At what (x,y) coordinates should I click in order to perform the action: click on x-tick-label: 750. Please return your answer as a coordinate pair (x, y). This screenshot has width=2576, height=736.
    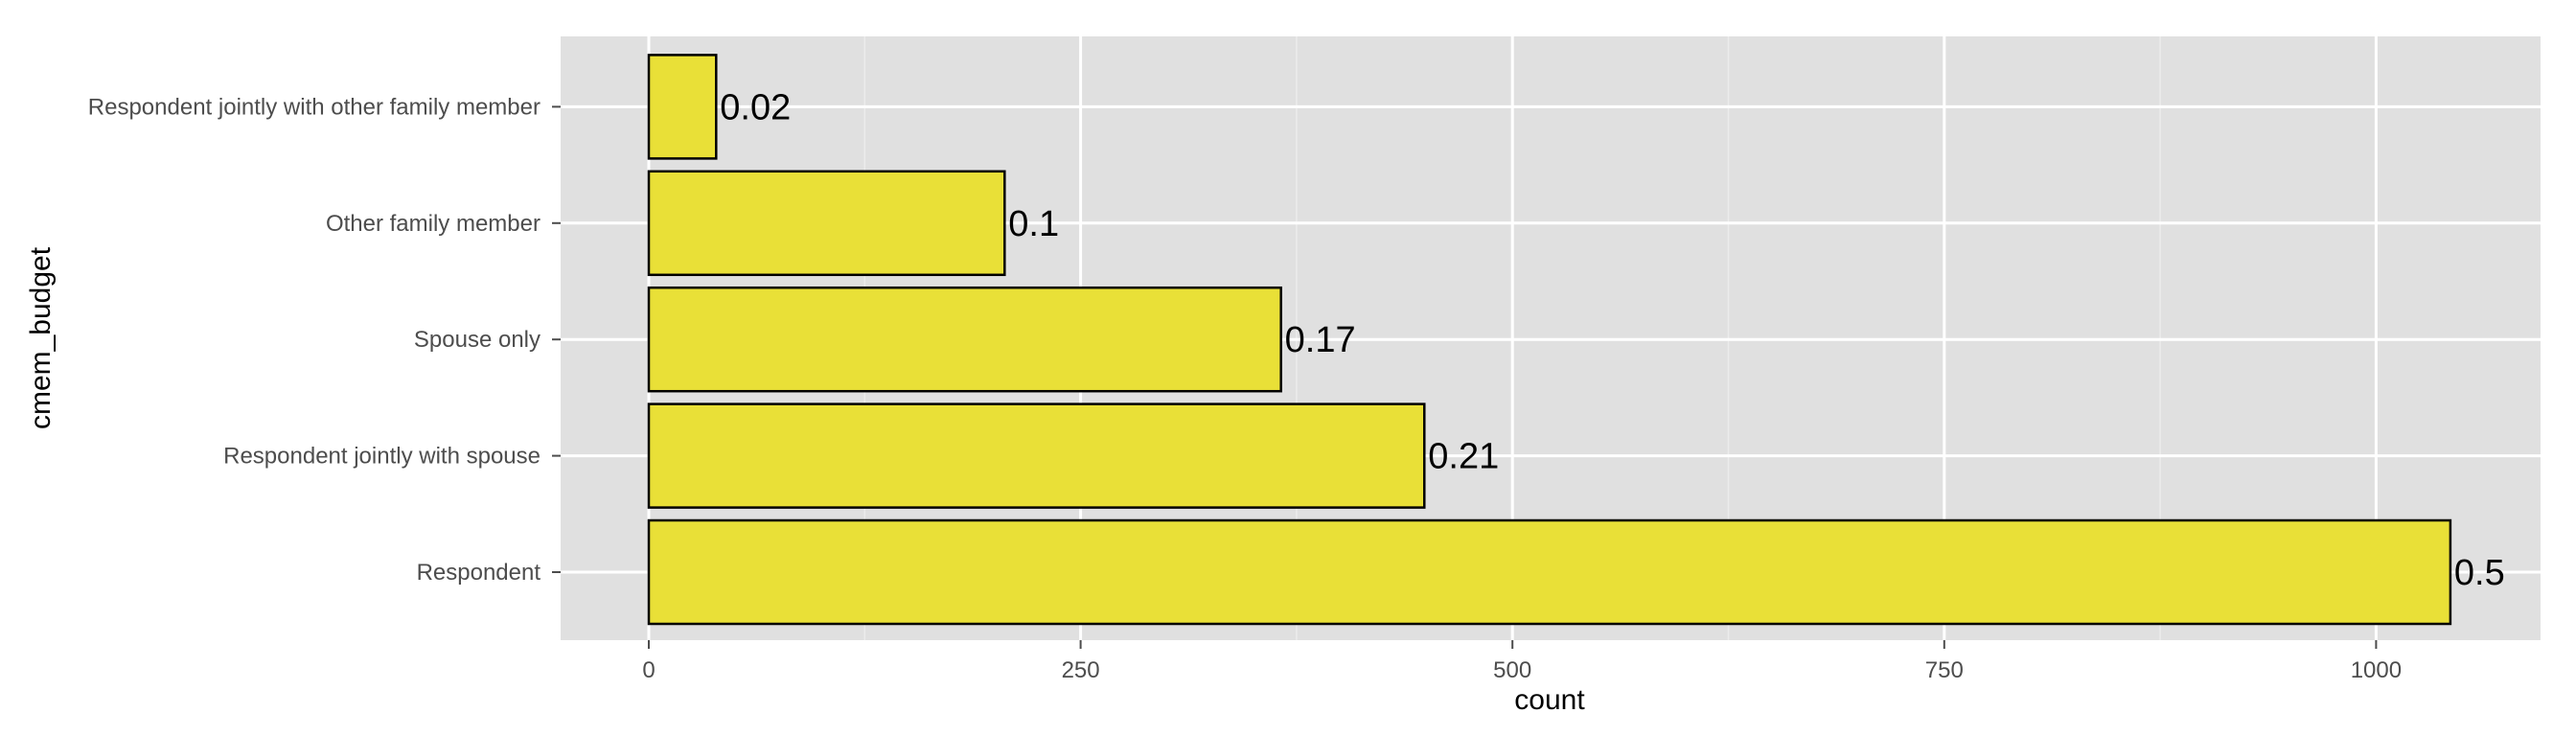
    Looking at the image, I should click on (1944, 670).